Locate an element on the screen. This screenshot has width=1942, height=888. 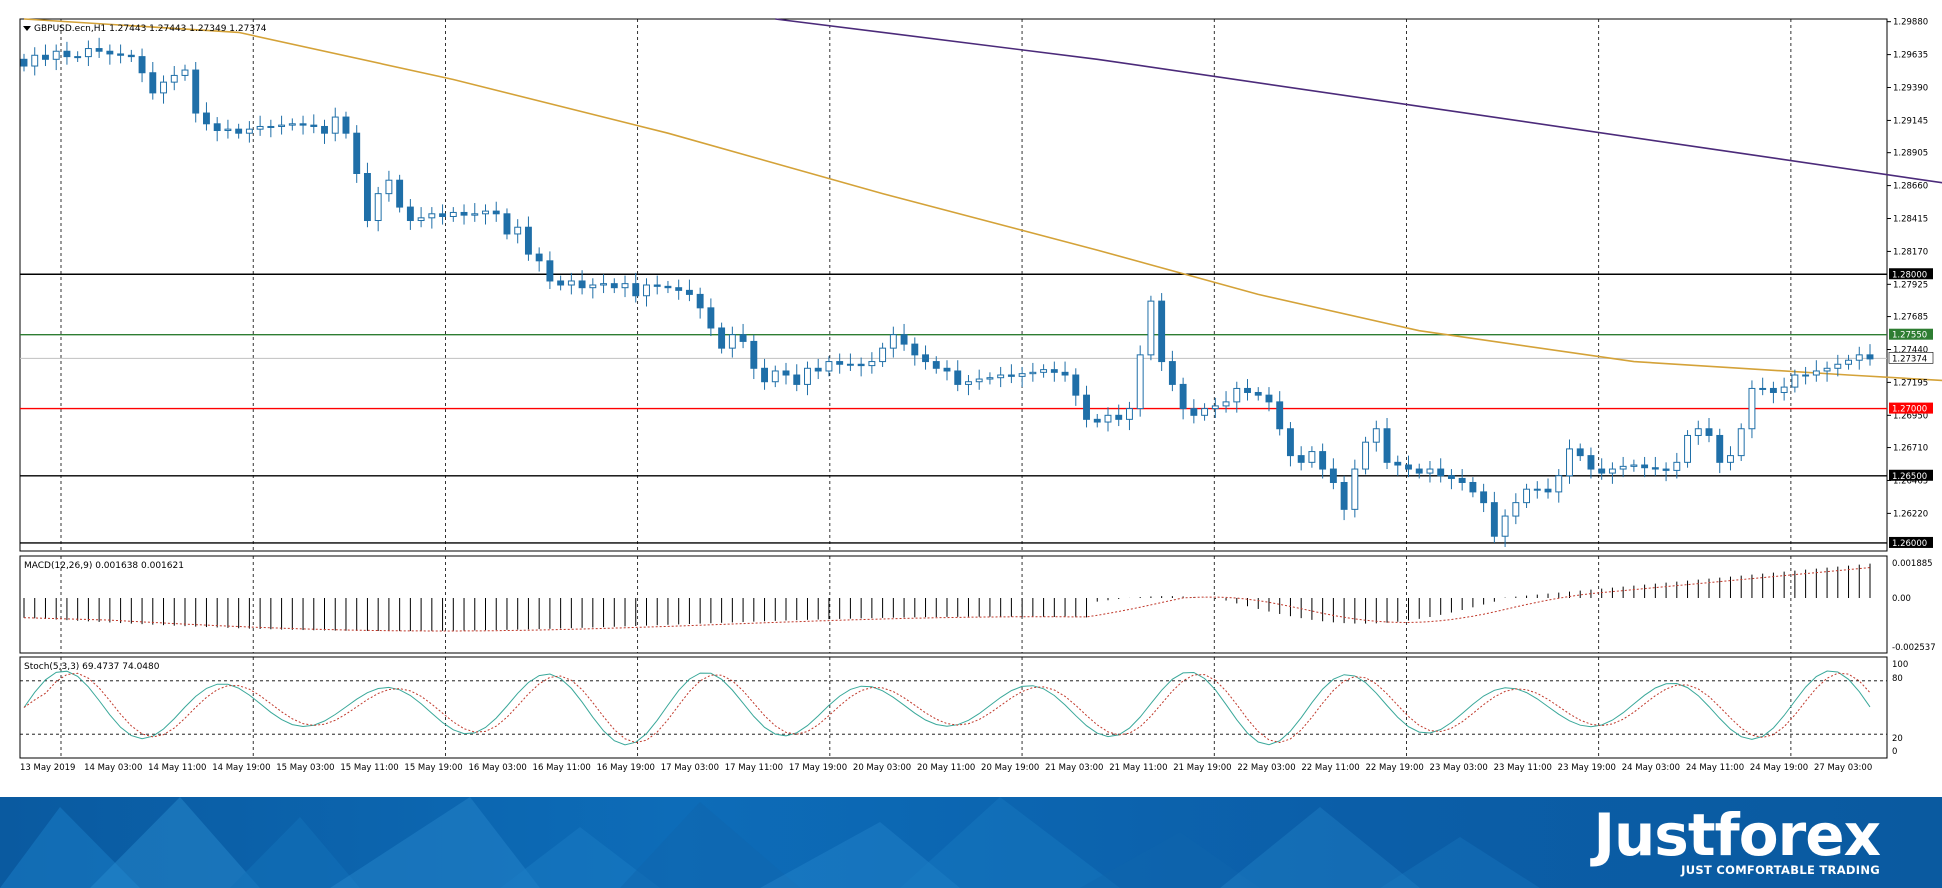
macd-signal-line is located at coordinates (947, 599).